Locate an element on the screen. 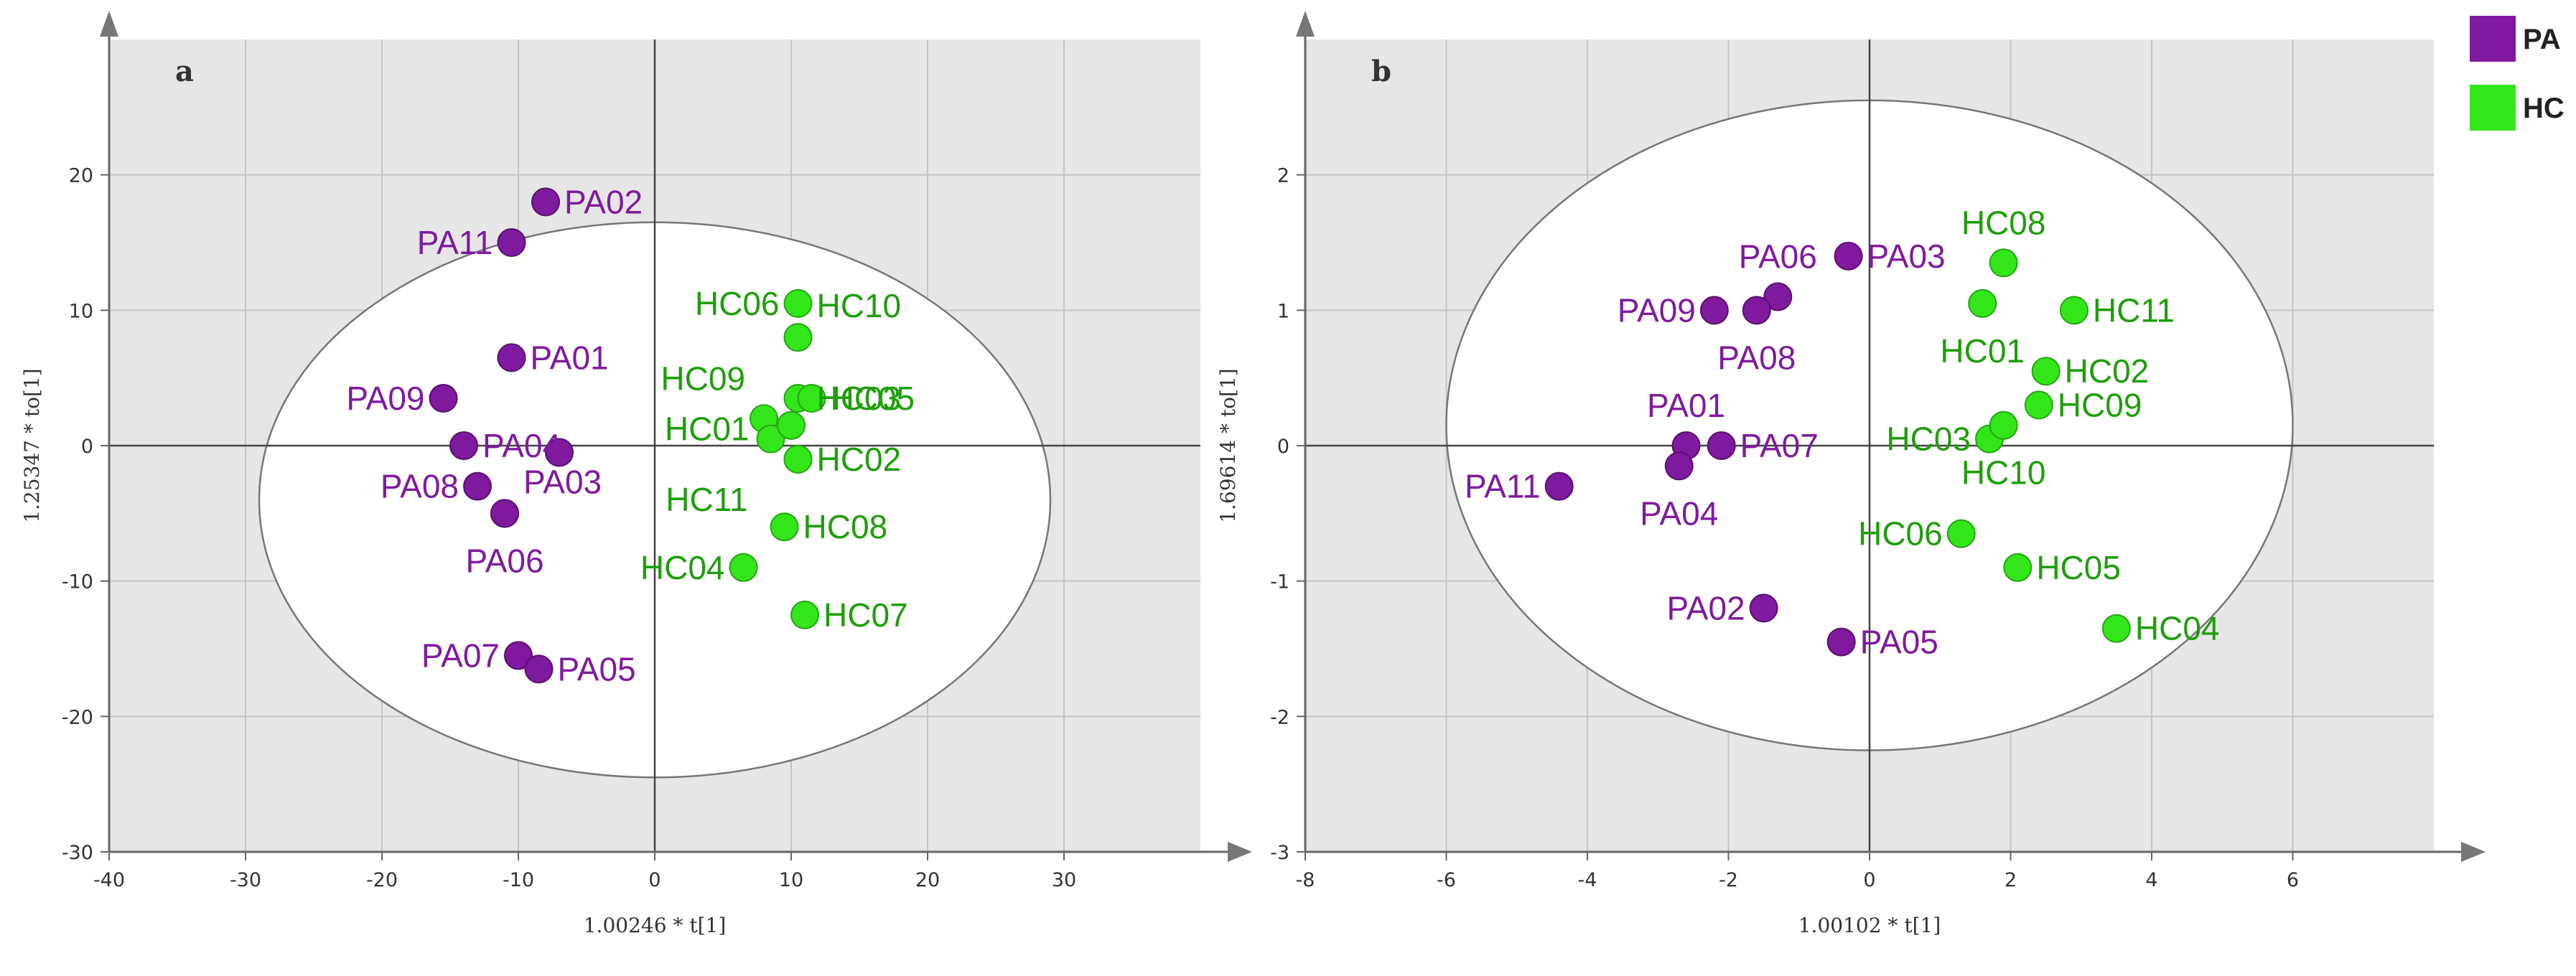 The width and height of the screenshot is (2576, 976). point-label: HC06 is located at coordinates (737, 303).